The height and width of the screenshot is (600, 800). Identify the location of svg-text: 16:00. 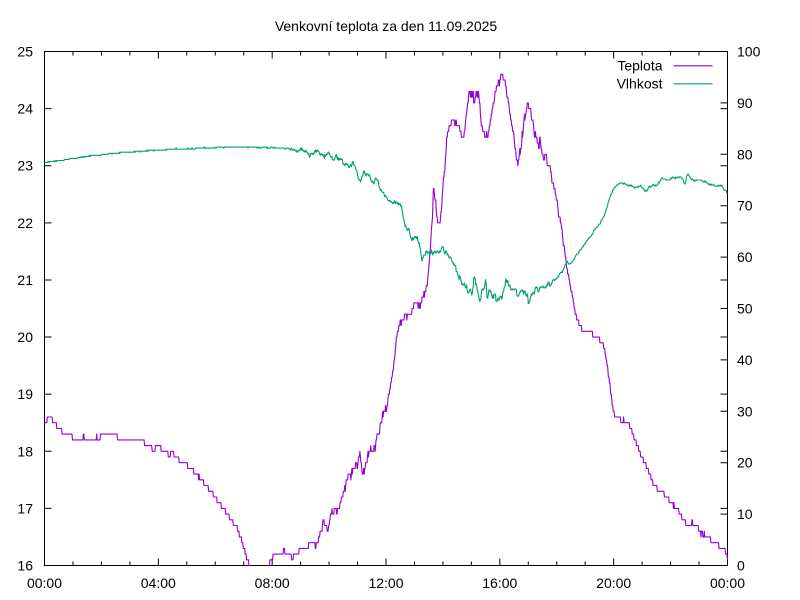
(499, 583).